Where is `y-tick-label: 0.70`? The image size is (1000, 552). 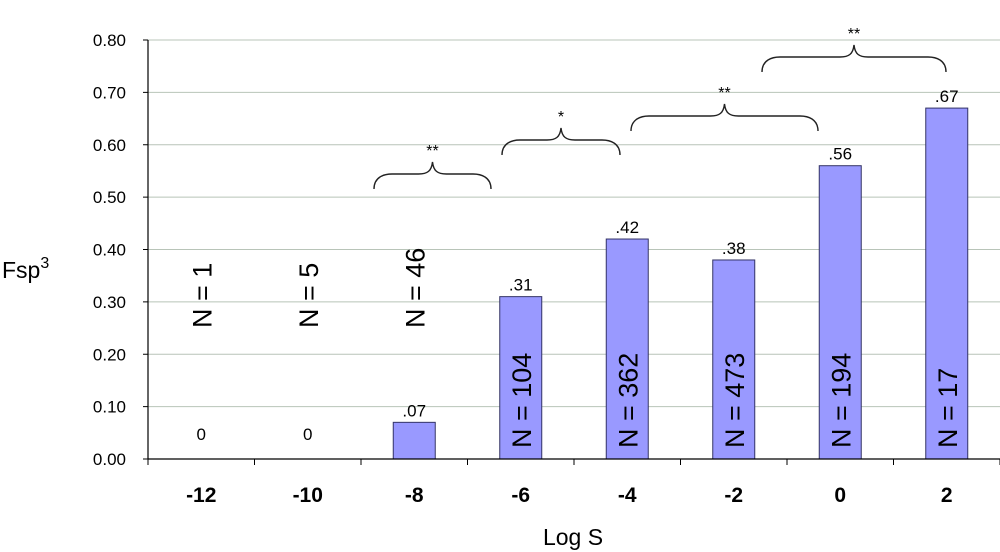 y-tick-label: 0.70 is located at coordinates (109, 92).